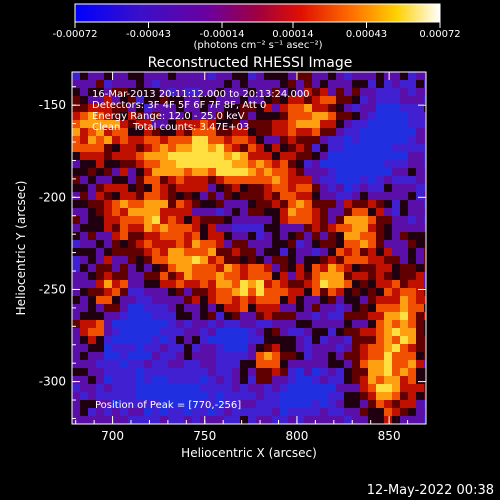 The height and width of the screenshot is (500, 500). Describe the element at coordinates (52, 289) in the screenshot. I see `y-tick-label: -250` at that location.